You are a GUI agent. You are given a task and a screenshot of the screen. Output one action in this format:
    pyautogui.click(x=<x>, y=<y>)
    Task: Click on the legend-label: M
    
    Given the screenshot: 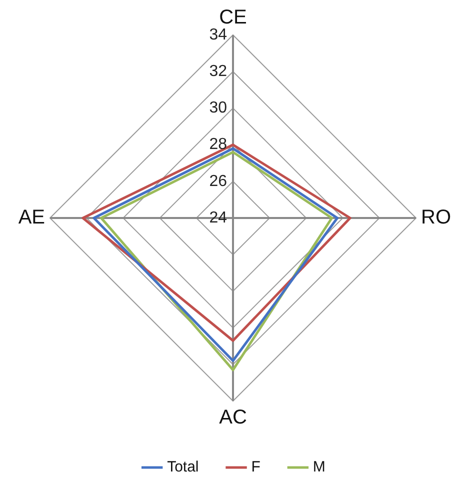 What is the action you would take?
    pyautogui.click(x=319, y=467)
    